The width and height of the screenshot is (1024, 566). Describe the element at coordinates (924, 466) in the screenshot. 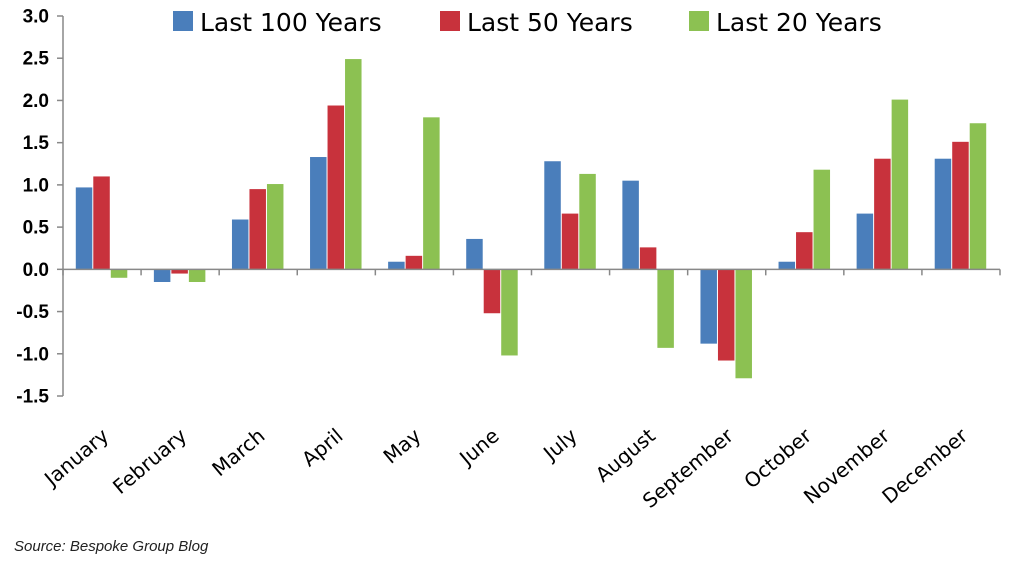

I see `x-tick-label: December` at that location.